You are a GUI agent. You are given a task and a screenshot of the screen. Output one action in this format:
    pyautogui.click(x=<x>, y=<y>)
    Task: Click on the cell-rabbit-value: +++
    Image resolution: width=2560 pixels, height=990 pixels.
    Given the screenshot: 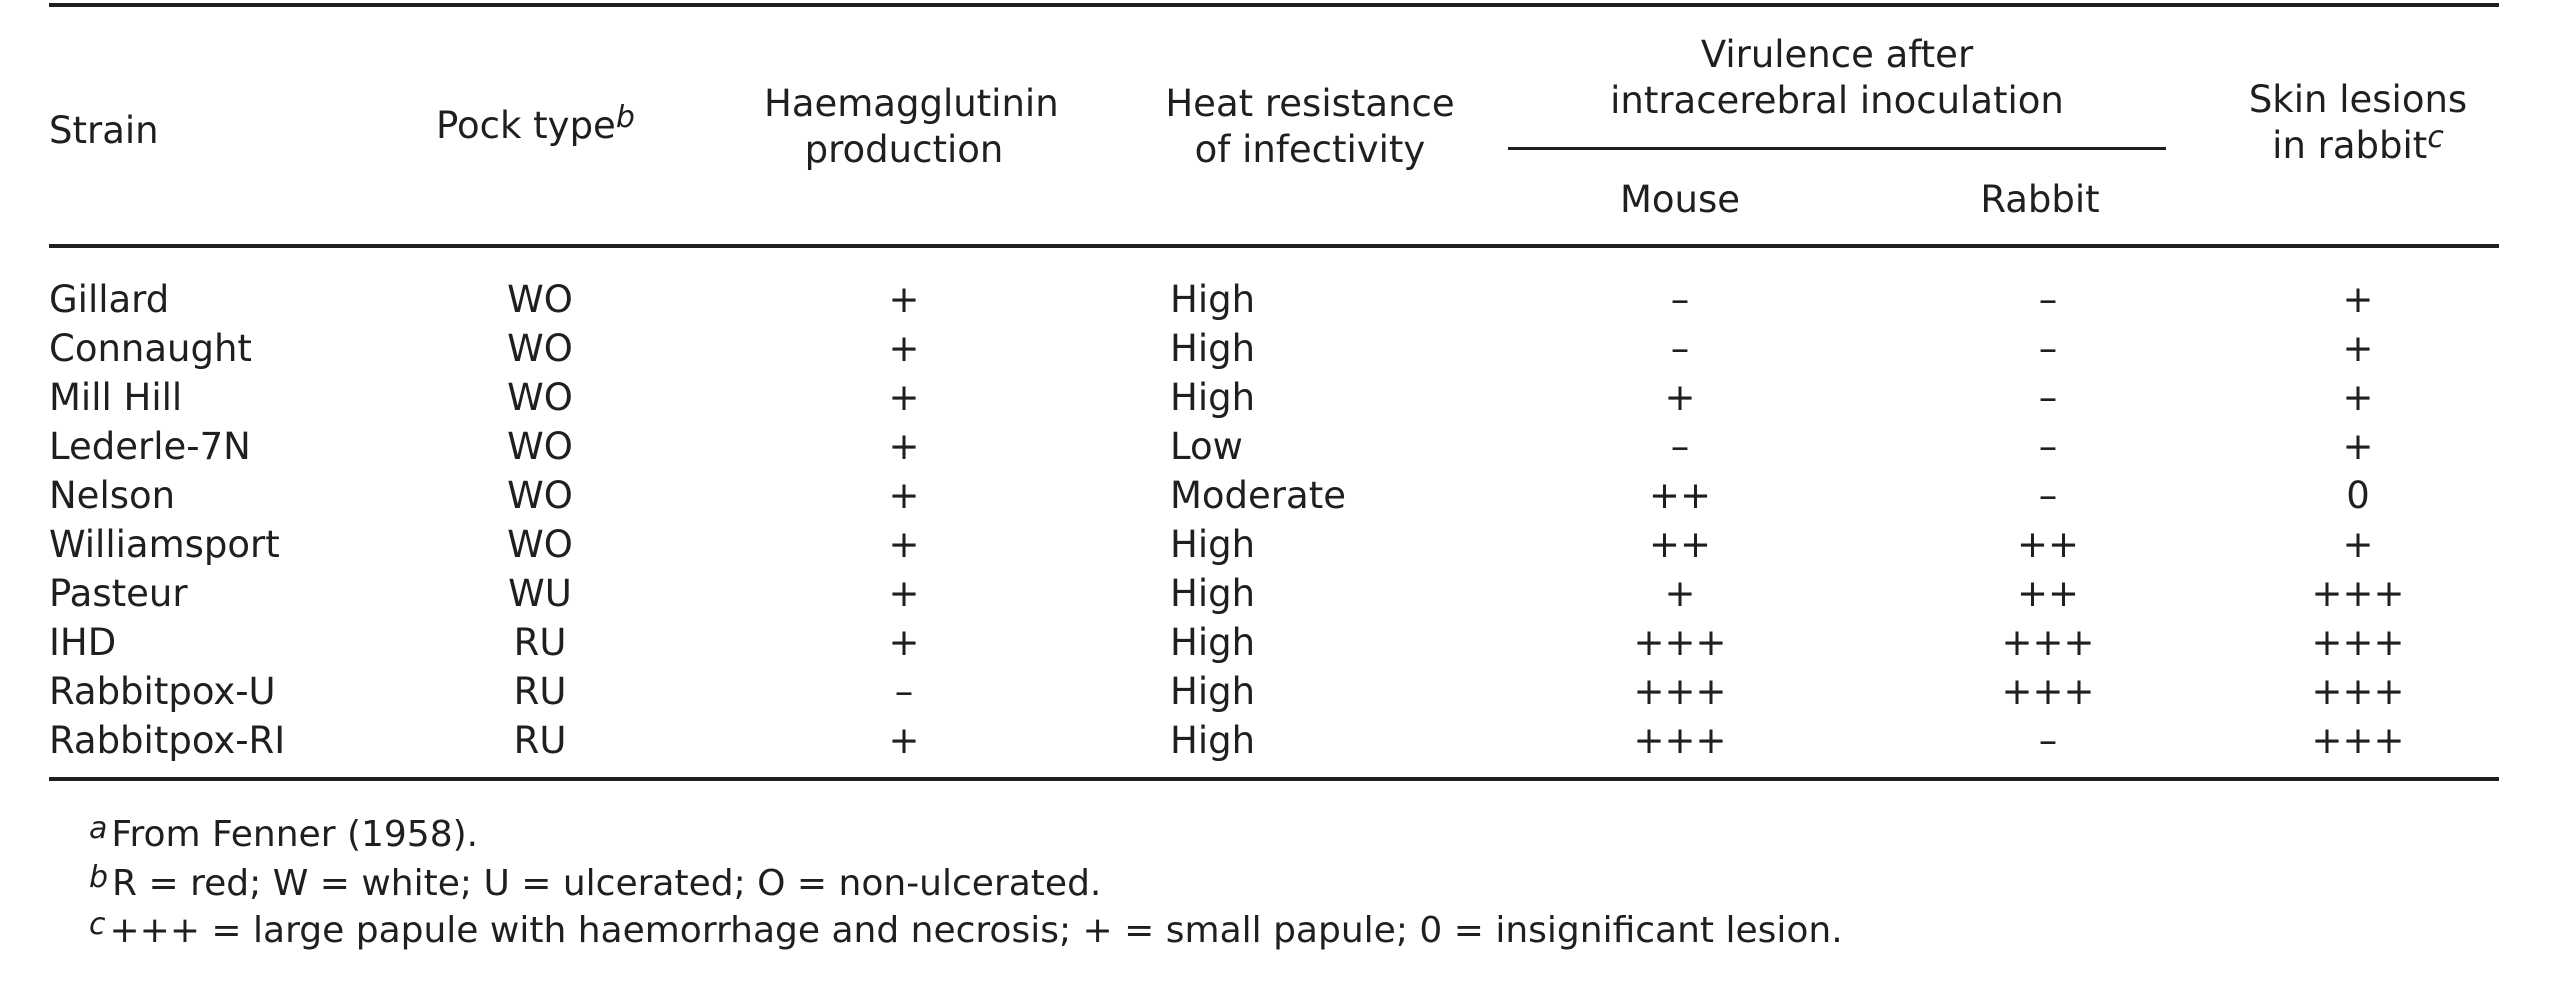 What is the action you would take?
    pyautogui.click(x=2048, y=691)
    